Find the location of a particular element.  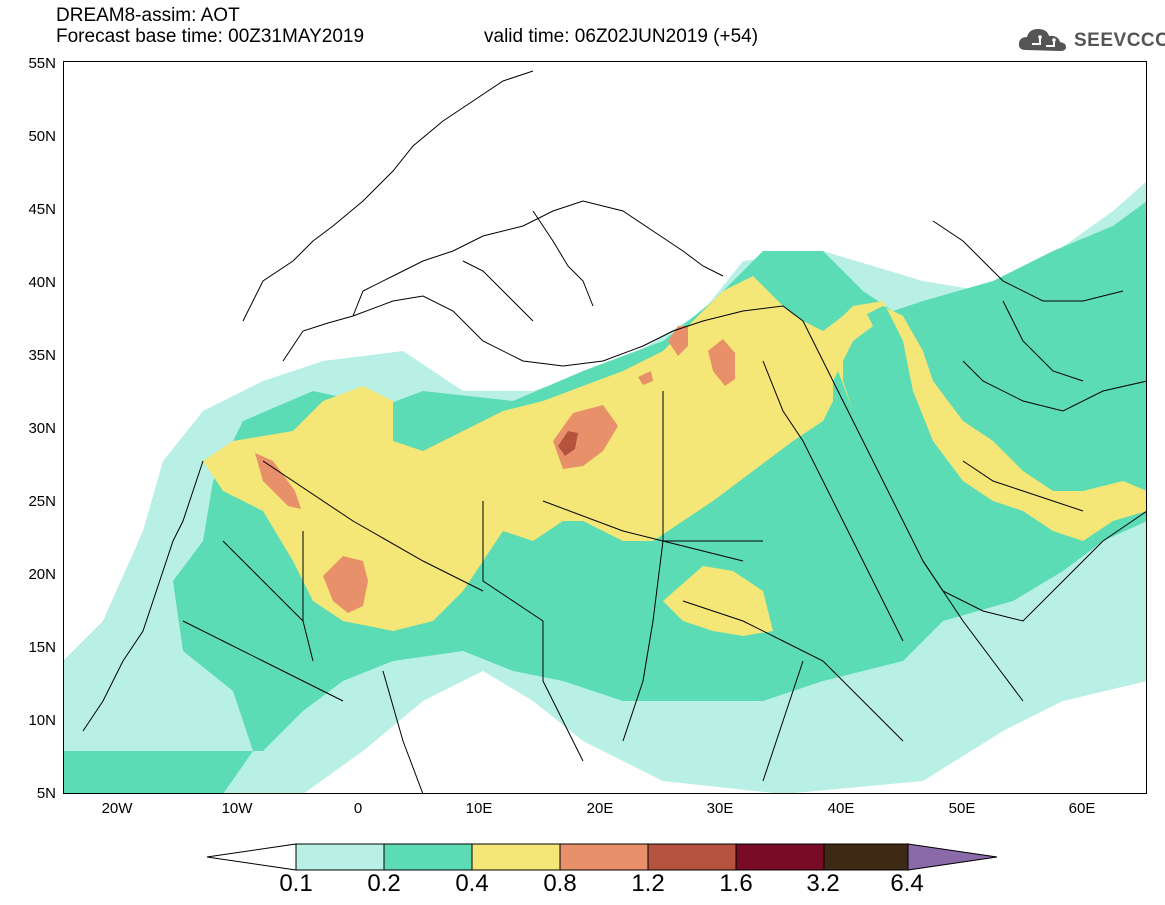

colorbar is located at coordinates (602, 857).